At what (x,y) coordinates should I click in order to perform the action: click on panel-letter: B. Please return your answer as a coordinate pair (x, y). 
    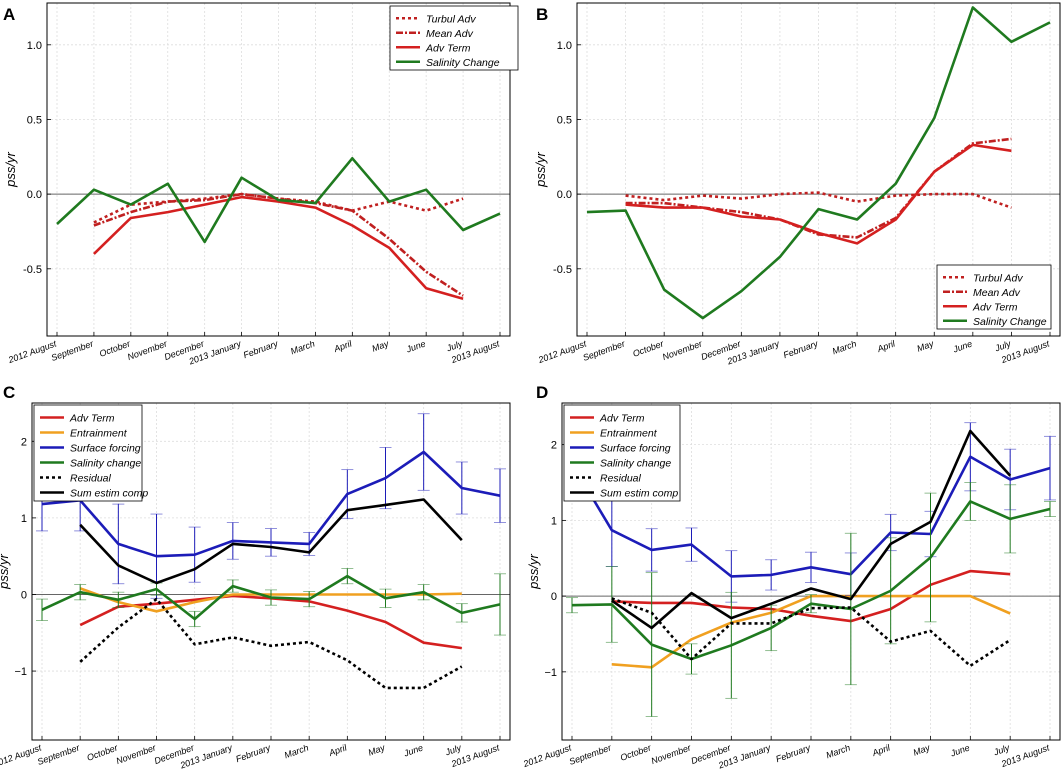
    Looking at the image, I should click on (542, 14).